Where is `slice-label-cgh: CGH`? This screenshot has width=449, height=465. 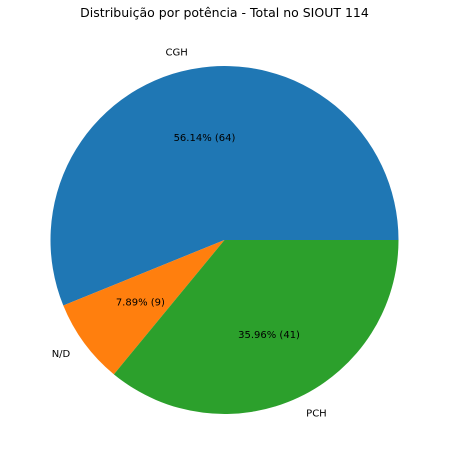
slice-label-cgh: CGH is located at coordinates (177, 53).